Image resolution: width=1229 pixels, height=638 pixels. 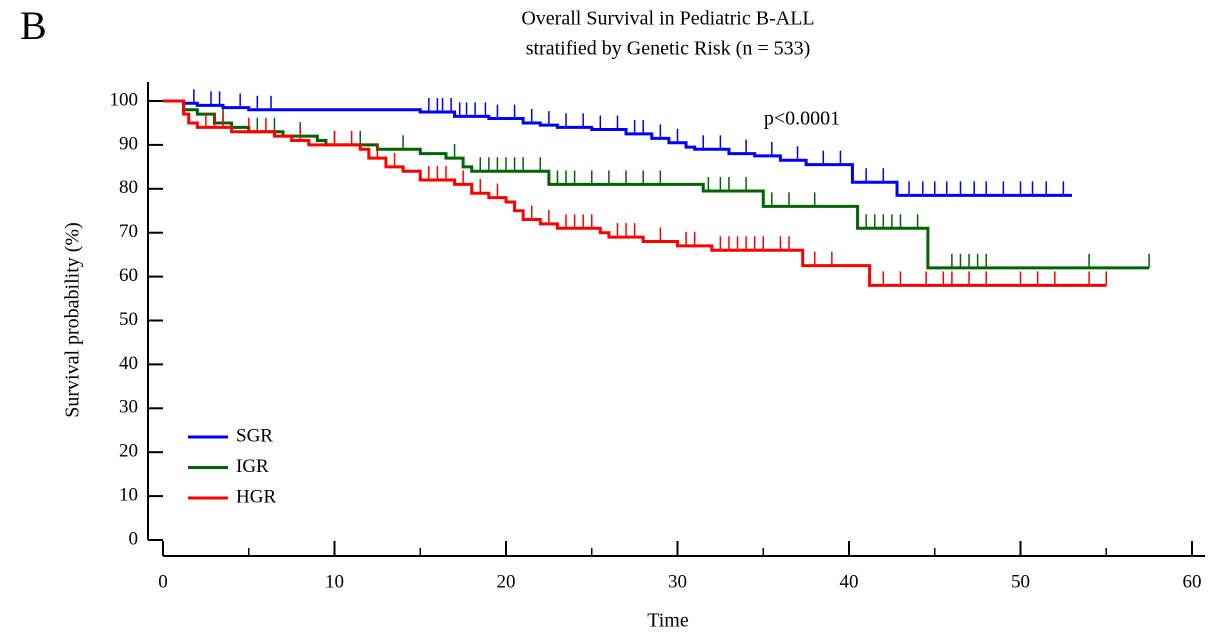 What do you see at coordinates (128, 231) in the screenshot?
I see `y-tick-label: 70` at bounding box center [128, 231].